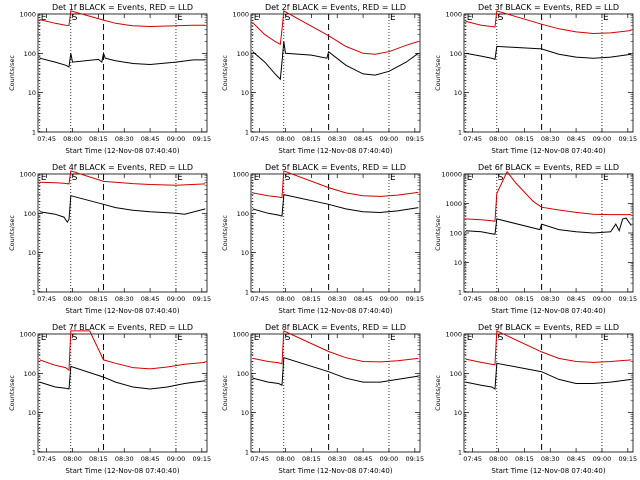 The width and height of the screenshot is (640, 480). What do you see at coordinates (548, 327) in the screenshot?
I see `chart-title: Det 9f BLACK = Events, RED = LLD` at bounding box center [548, 327].